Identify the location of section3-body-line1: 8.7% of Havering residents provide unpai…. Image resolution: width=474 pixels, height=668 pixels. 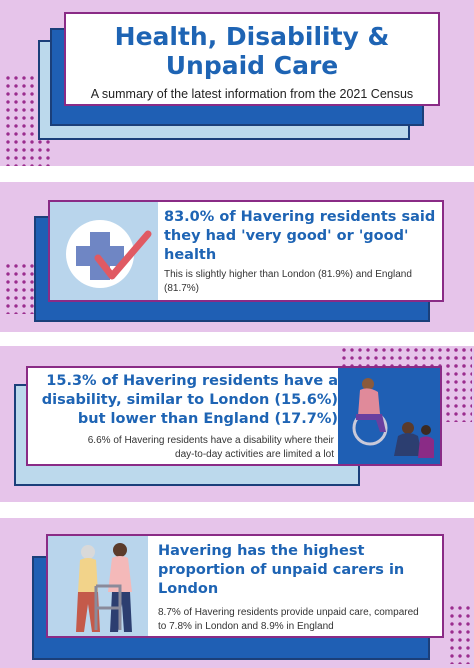
(288, 612).